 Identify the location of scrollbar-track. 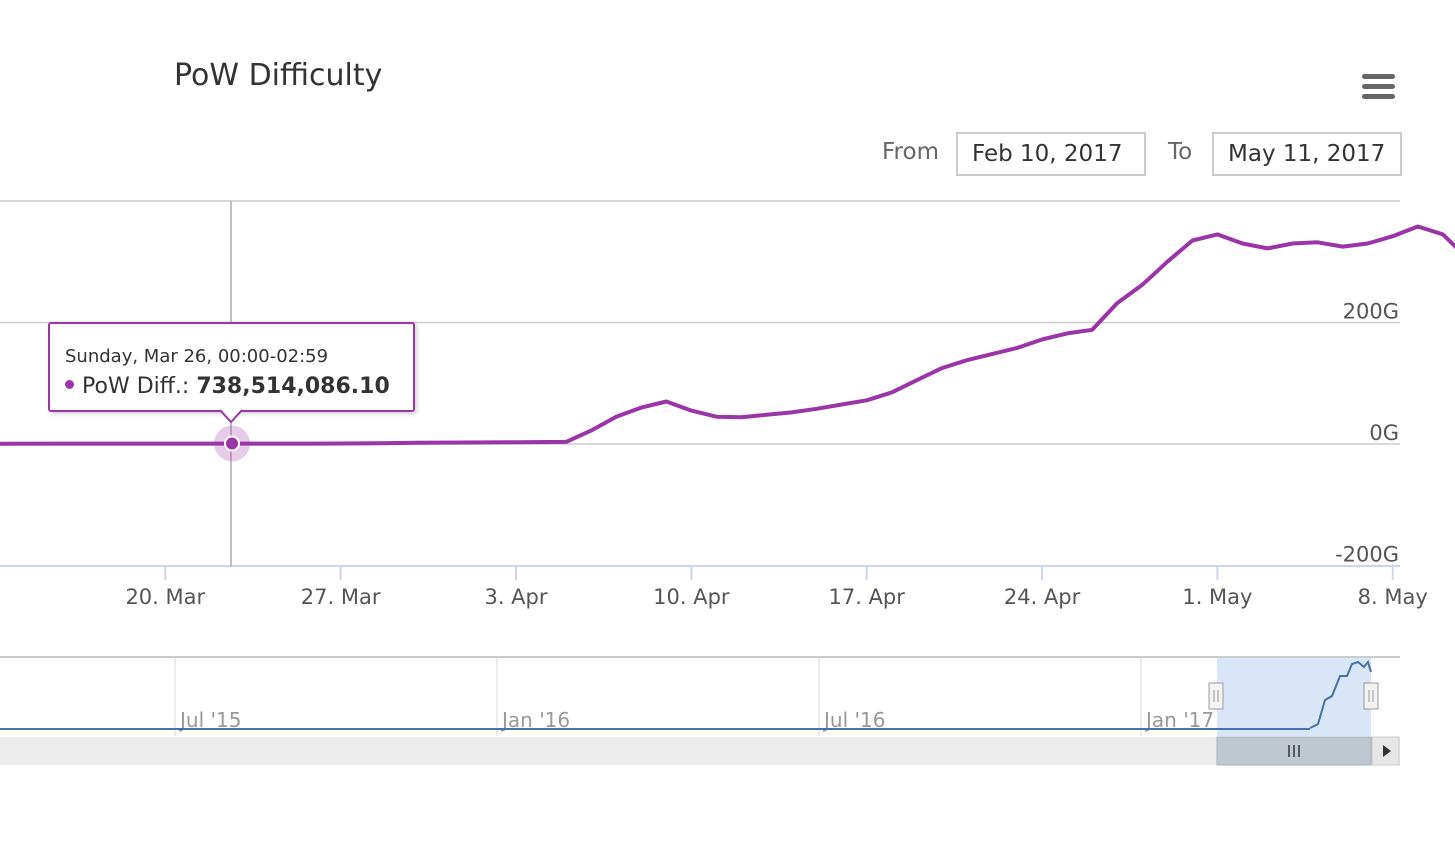
(700, 751).